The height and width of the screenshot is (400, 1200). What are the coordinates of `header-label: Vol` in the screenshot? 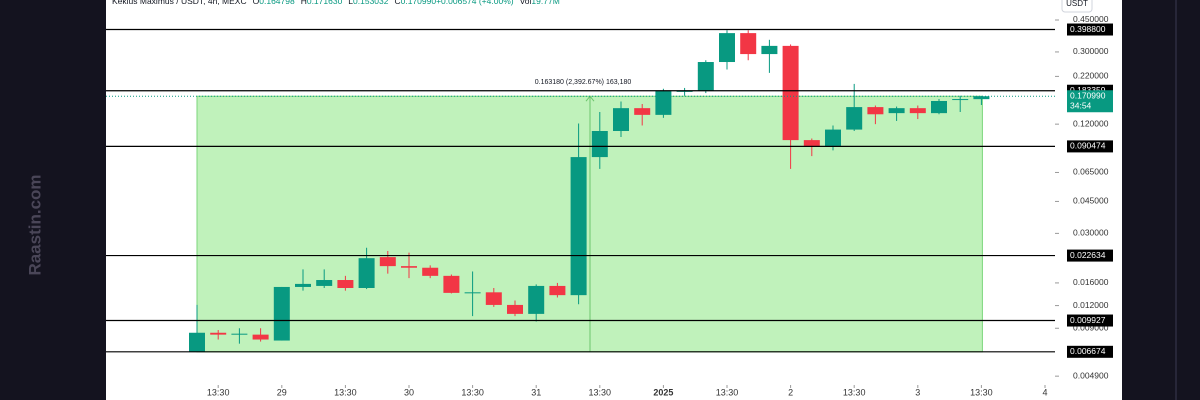 It's located at (526, 3).